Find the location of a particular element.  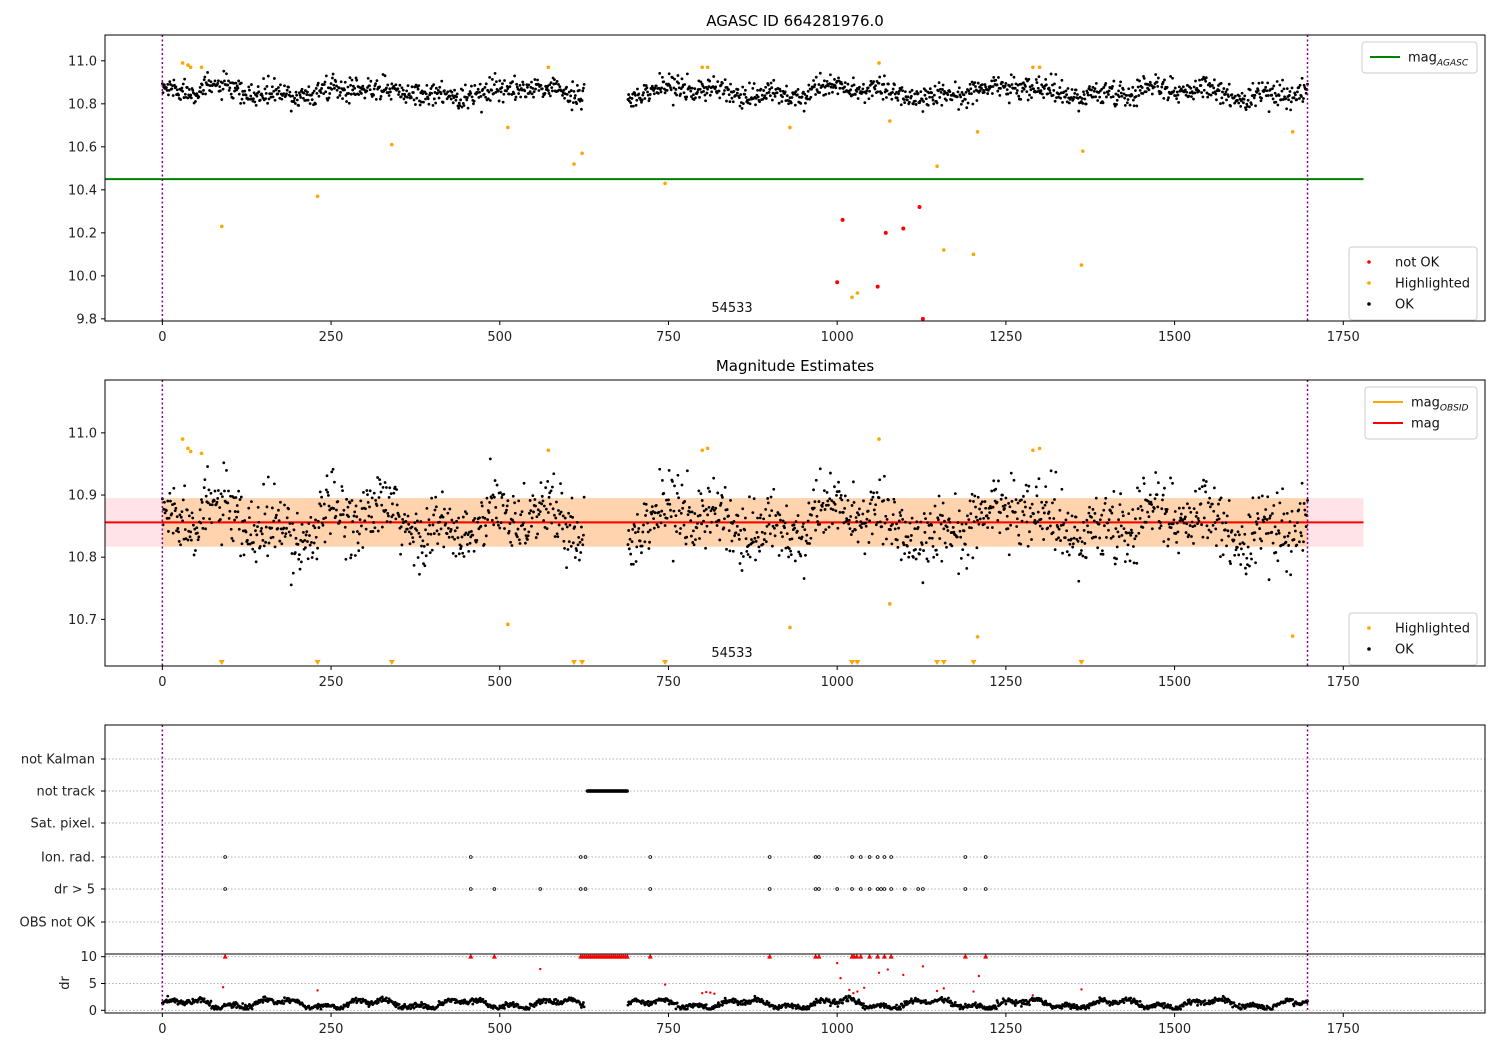

x-tick-label: 750 is located at coordinates (668, 682).